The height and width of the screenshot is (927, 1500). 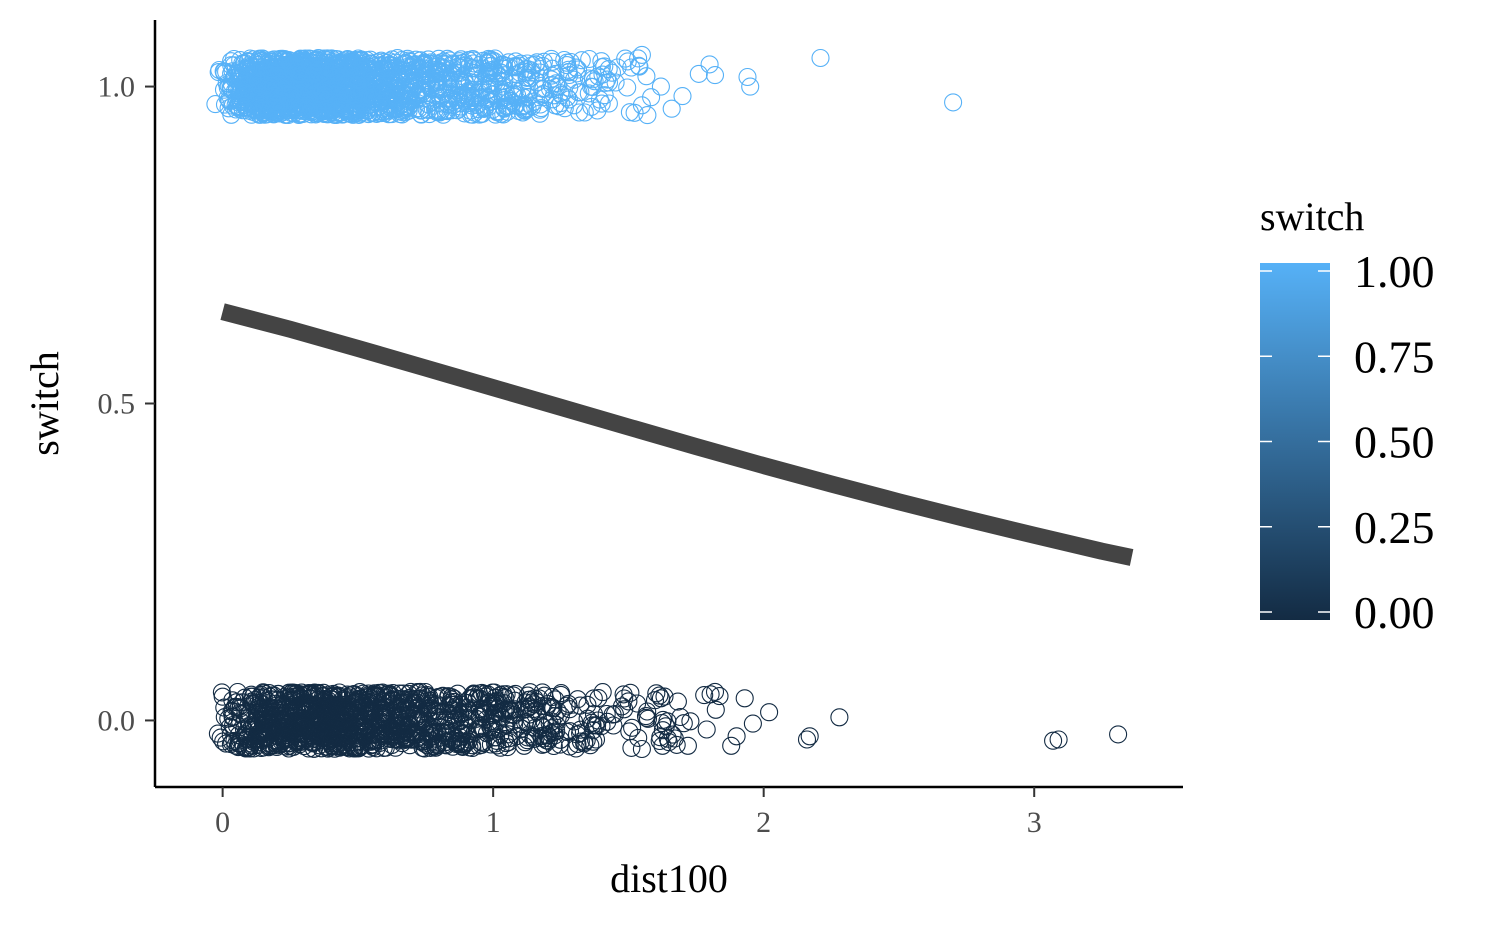 What do you see at coordinates (1034, 822) in the screenshot?
I see `x-tick-label: 3` at bounding box center [1034, 822].